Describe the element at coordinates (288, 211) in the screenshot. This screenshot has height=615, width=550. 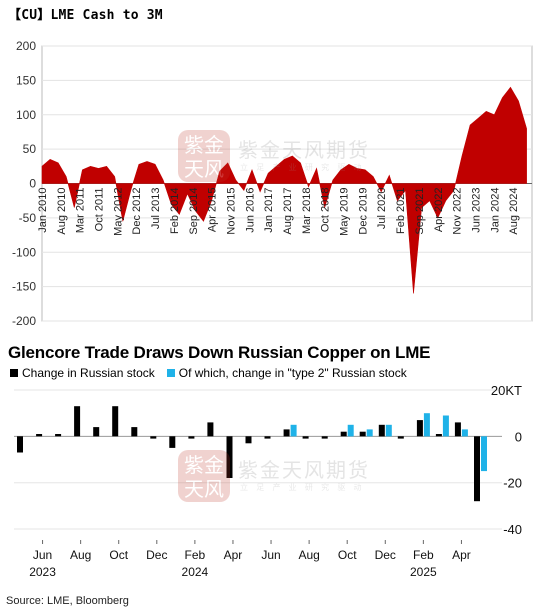
I see `x-tick-label: Aug 2017` at that location.